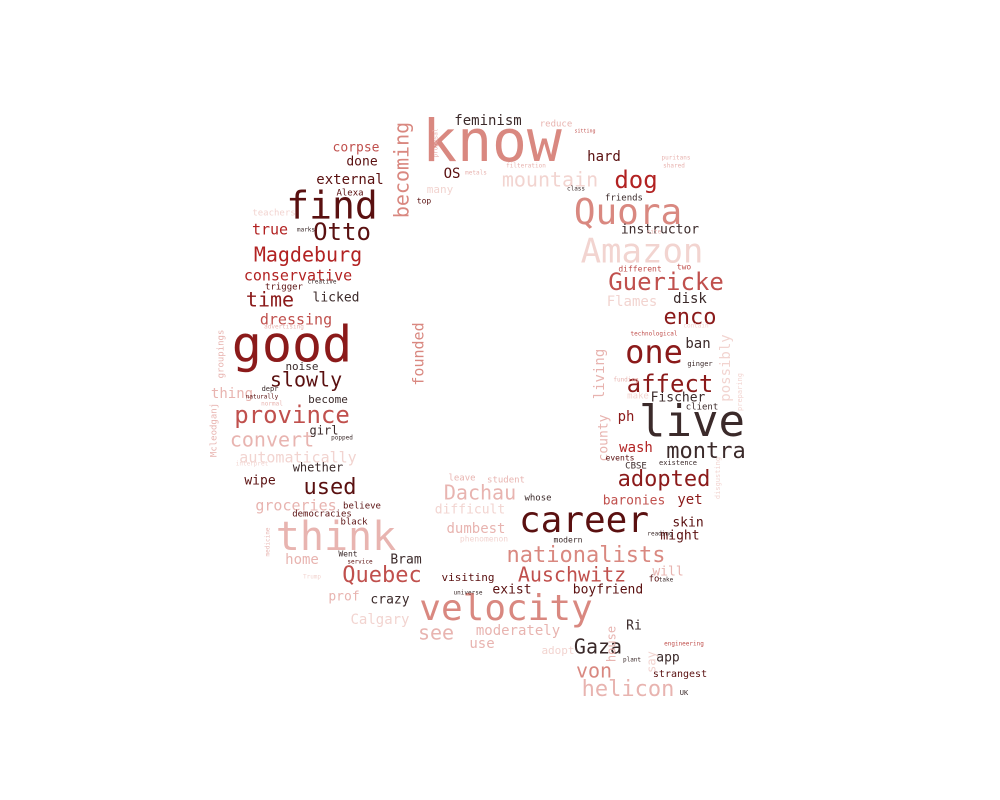 This screenshot has height=800, width=1000. What do you see at coordinates (670, 384) in the screenshot?
I see `word-affect: affect` at bounding box center [670, 384].